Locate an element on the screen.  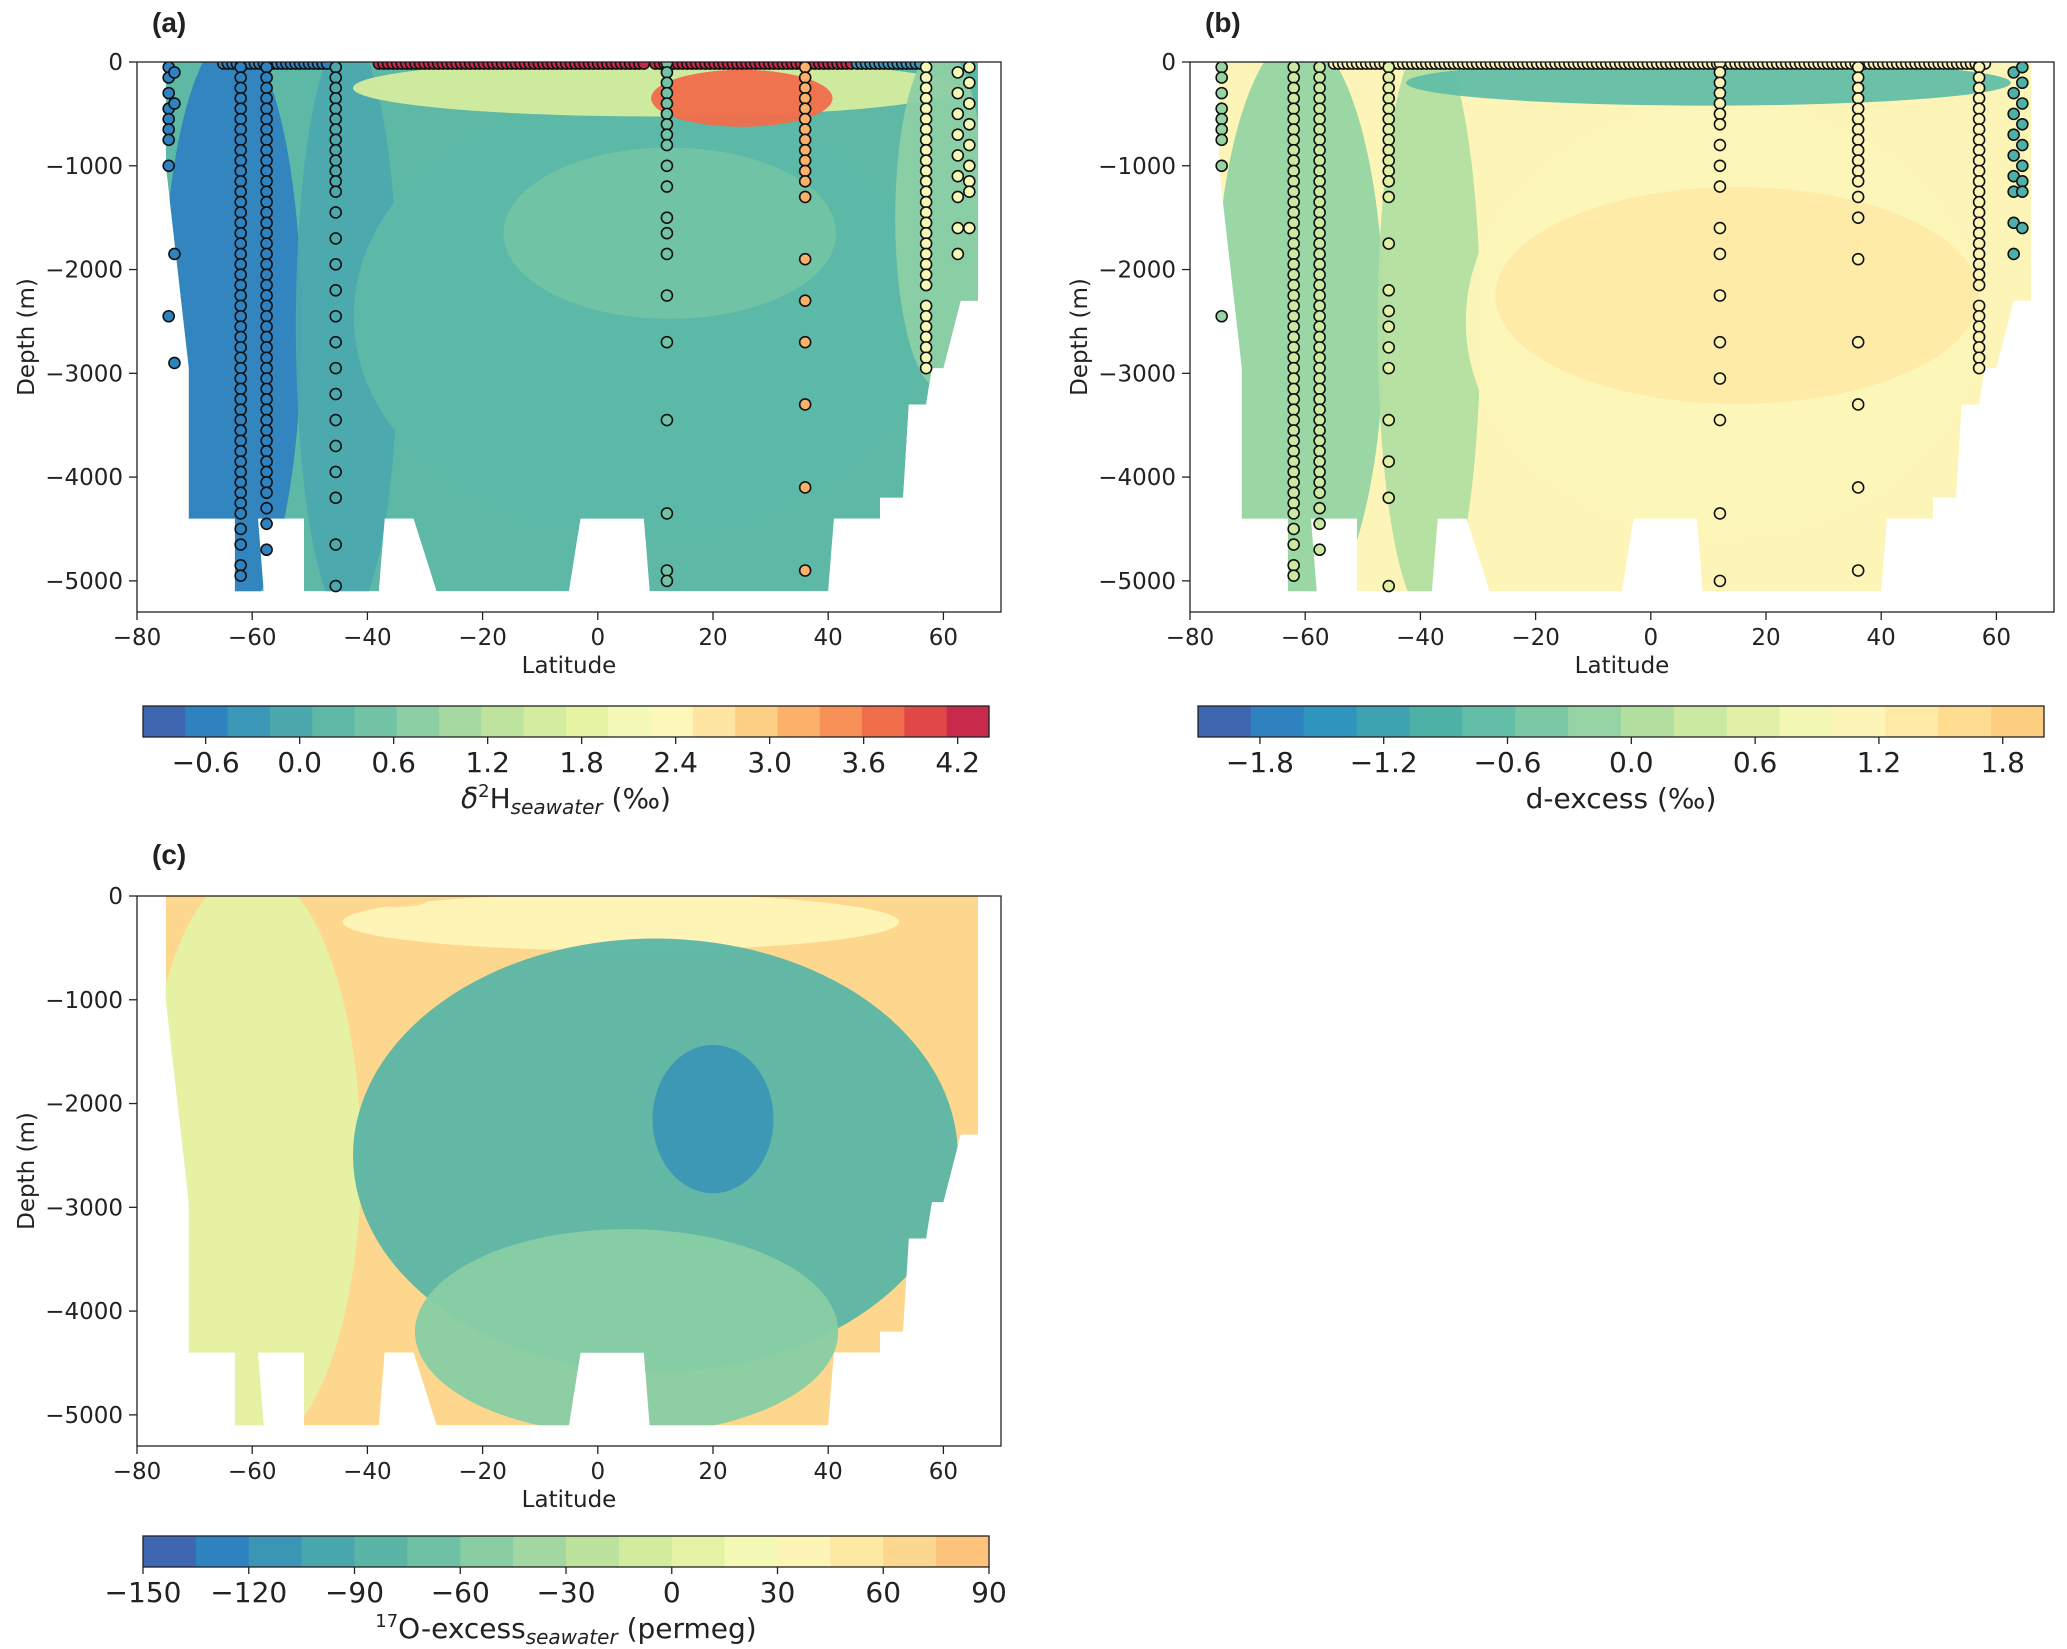
panel-letter: (b) is located at coordinates (1223, 22).